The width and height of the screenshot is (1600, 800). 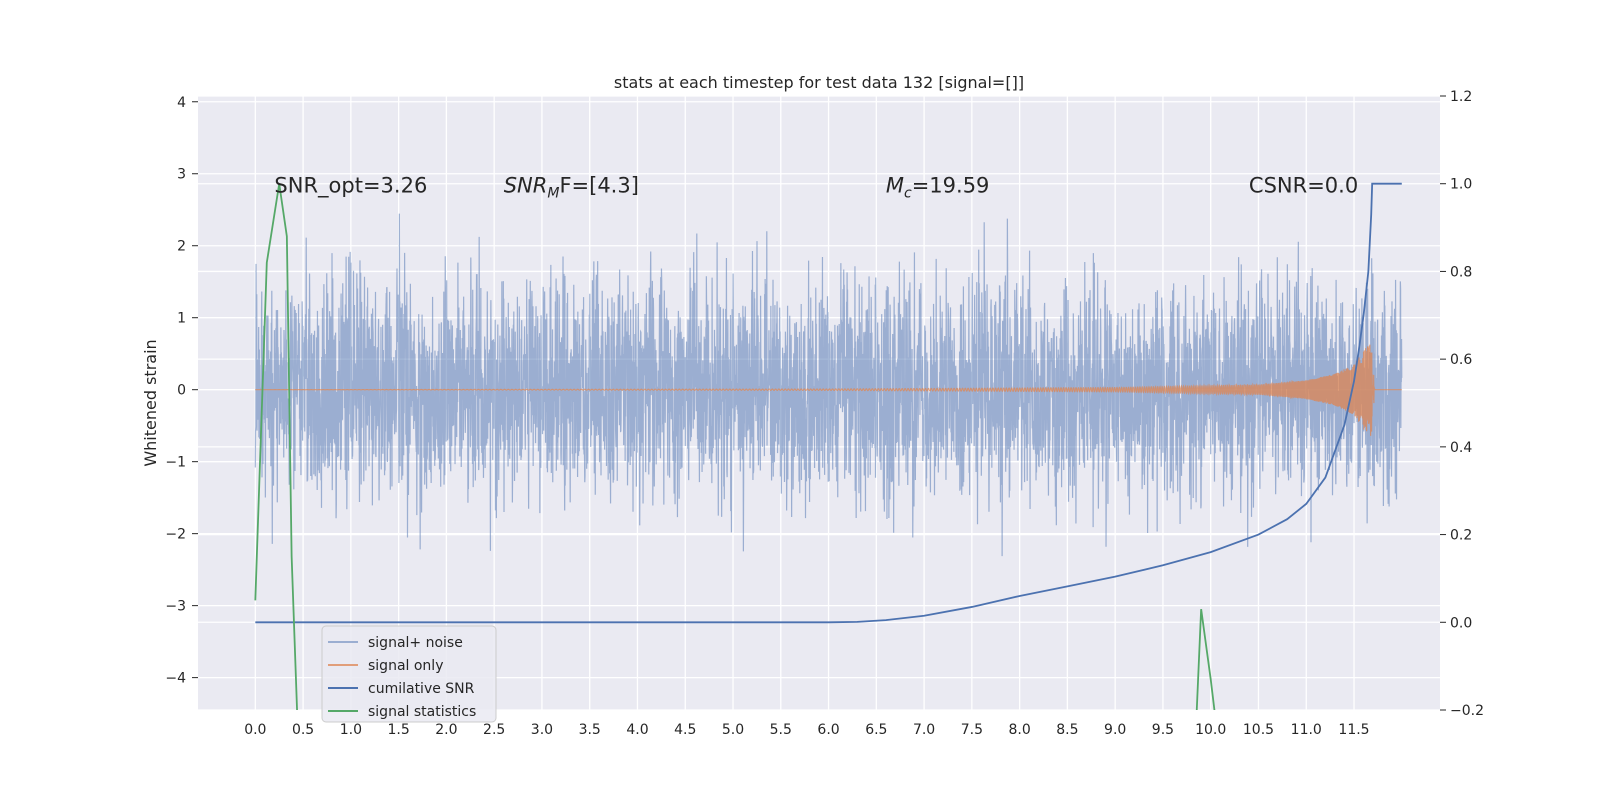 What do you see at coordinates (255, 730) in the screenshot?
I see `x-tick-label: 0.0` at bounding box center [255, 730].